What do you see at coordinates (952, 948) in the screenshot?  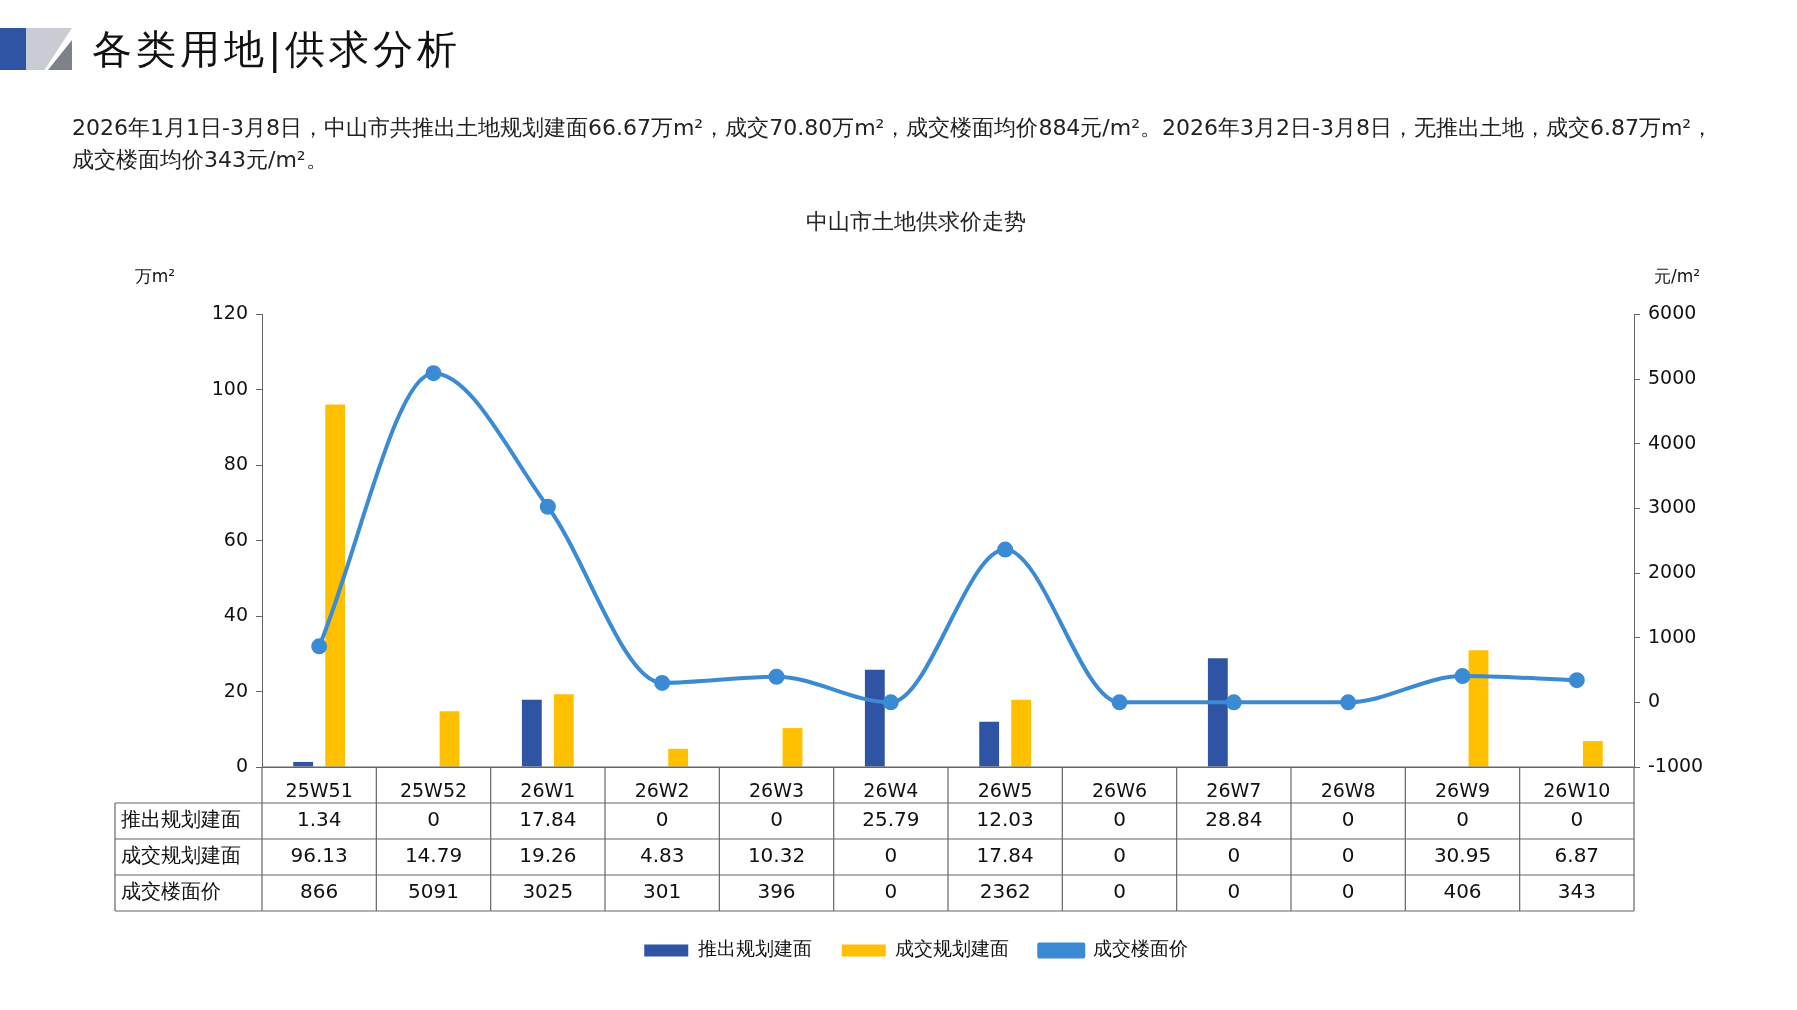 I see `legend-label: 成交规划建面` at bounding box center [952, 948].